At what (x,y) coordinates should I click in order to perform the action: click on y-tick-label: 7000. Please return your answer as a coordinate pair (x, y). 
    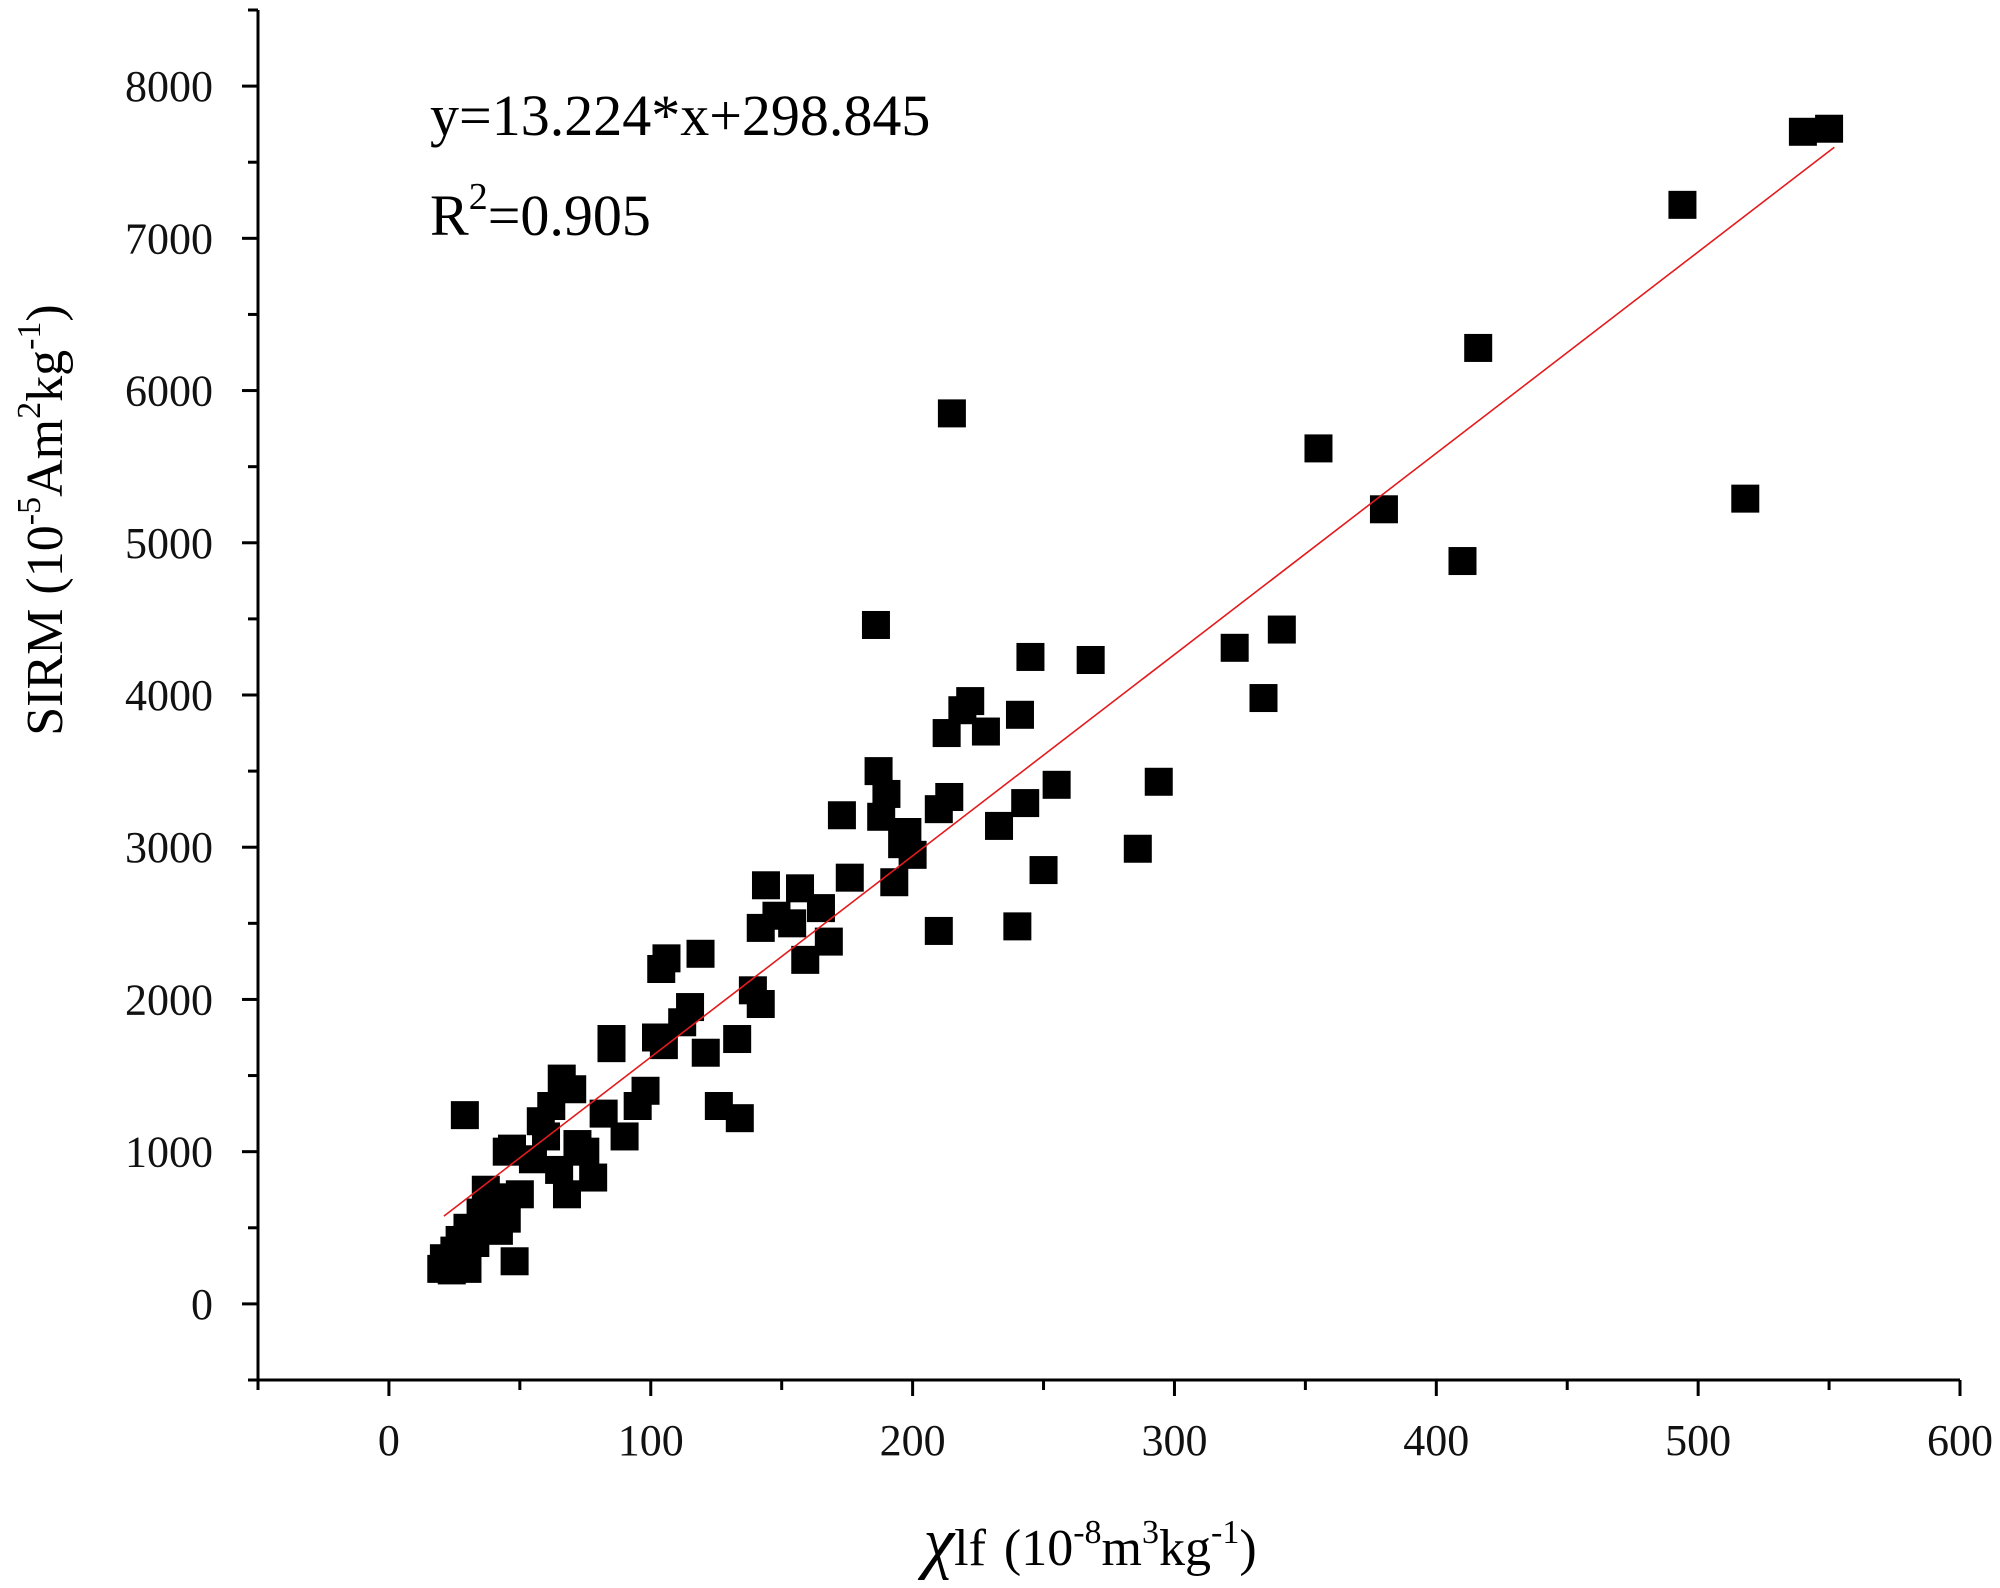
    Looking at the image, I should click on (169, 238).